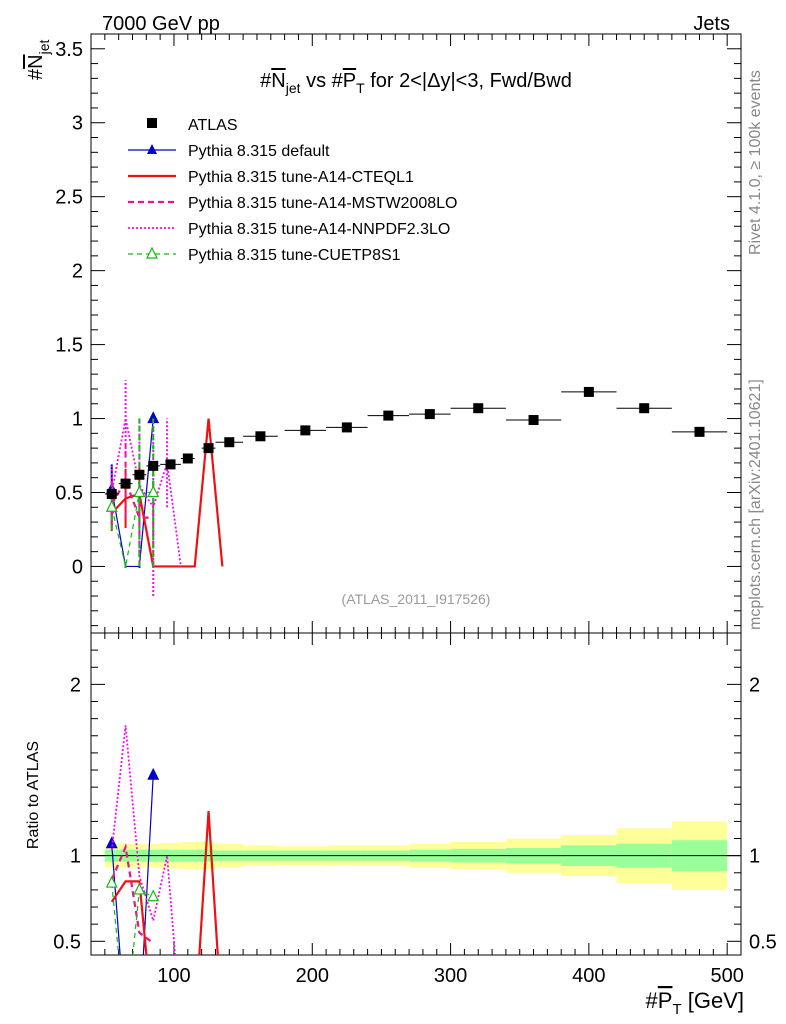 The height and width of the screenshot is (1024, 786). What do you see at coordinates (69, 346) in the screenshot?
I see `y-tick-label: 1.5` at bounding box center [69, 346].